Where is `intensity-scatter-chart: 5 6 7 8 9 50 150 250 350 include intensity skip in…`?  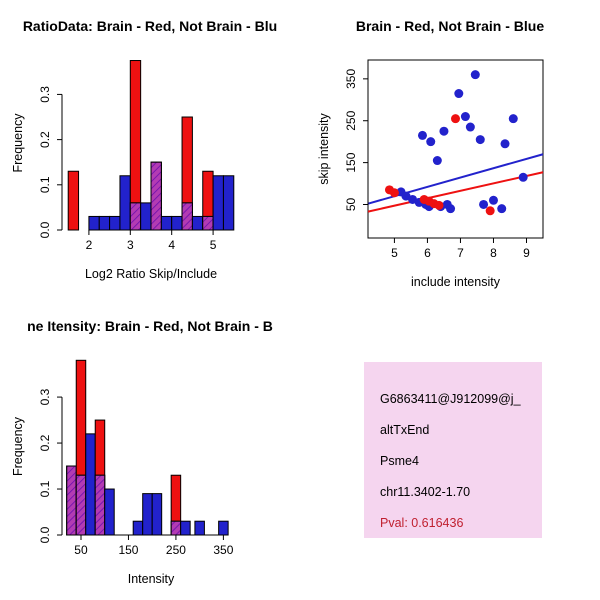
intensity-scatter-chart: 5 6 7 8 9 50 150 250 350 include intensity skip in… is located at coordinates (430, 174).